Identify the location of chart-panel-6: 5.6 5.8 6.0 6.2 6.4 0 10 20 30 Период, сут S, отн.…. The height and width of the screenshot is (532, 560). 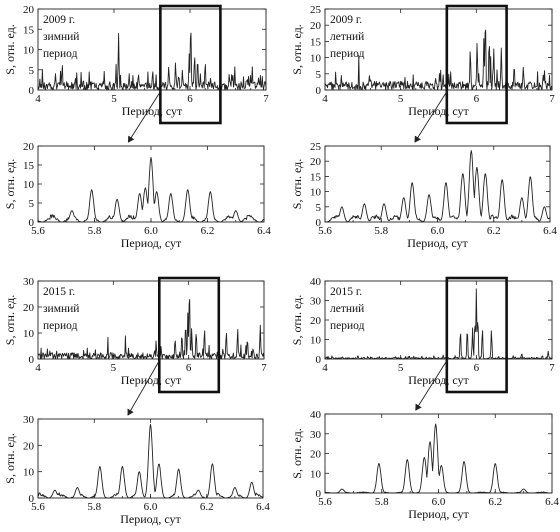
(136, 470).